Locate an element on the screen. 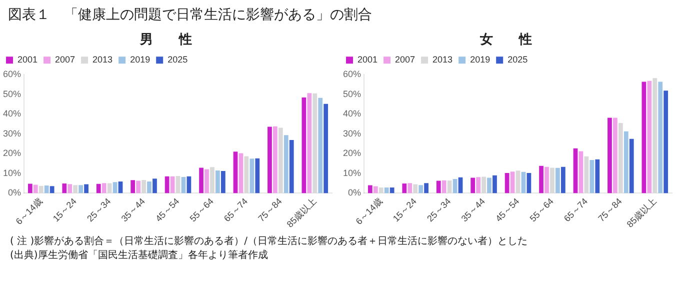 This screenshot has height=285, width=680. text: (出典)厚生労働省「国民生活基礎調査」各年より筆者作成 is located at coordinates (139, 256).